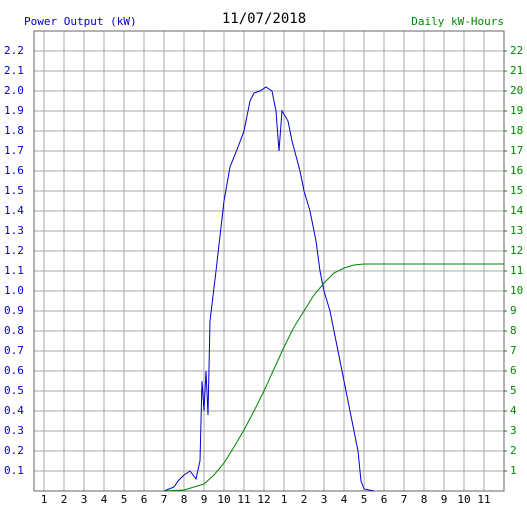  Describe the element at coordinates (14, 350) in the screenshot. I see `y-tick-label: 0.7` at that location.